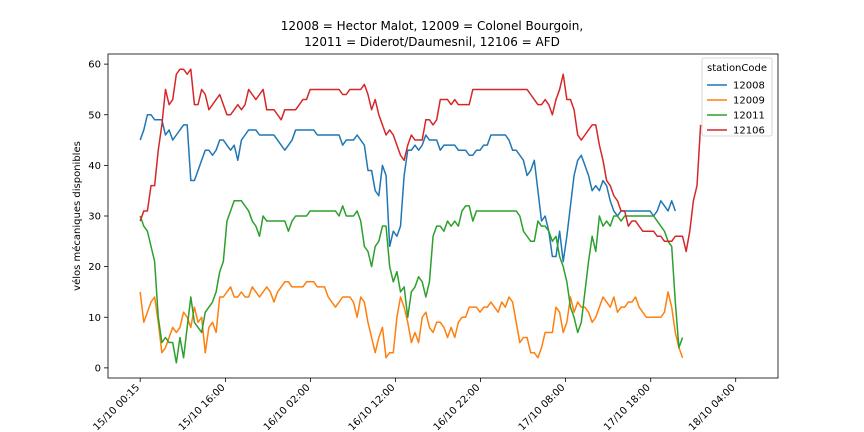 The height and width of the screenshot is (432, 864). What do you see at coordinates (94, 217) in the screenshot?
I see `y-tick-label-3: 30` at bounding box center [94, 217].